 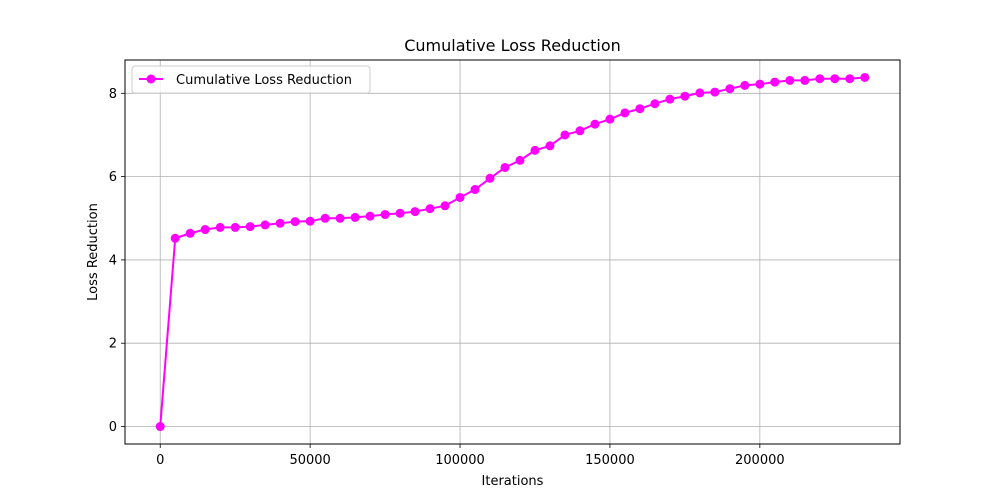 What do you see at coordinates (610, 460) in the screenshot?
I see `x-tick-label: 150000` at bounding box center [610, 460].